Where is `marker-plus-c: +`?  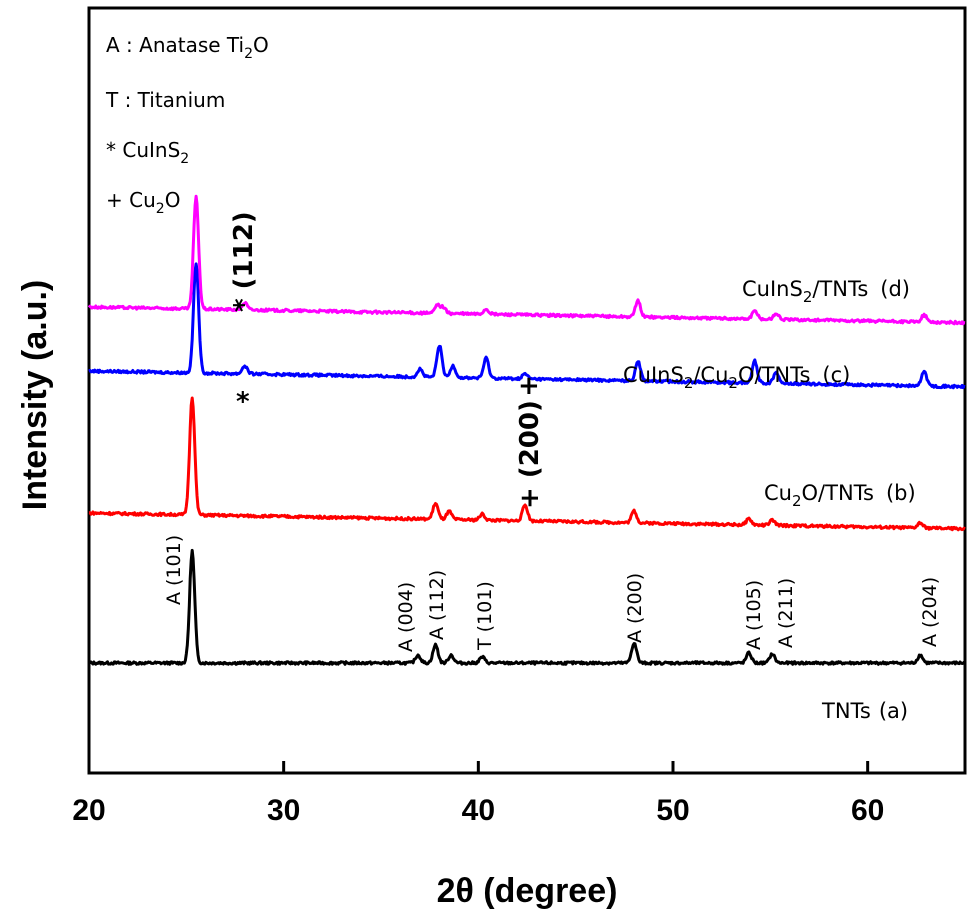
marker-plus-c: + is located at coordinates (529, 386).